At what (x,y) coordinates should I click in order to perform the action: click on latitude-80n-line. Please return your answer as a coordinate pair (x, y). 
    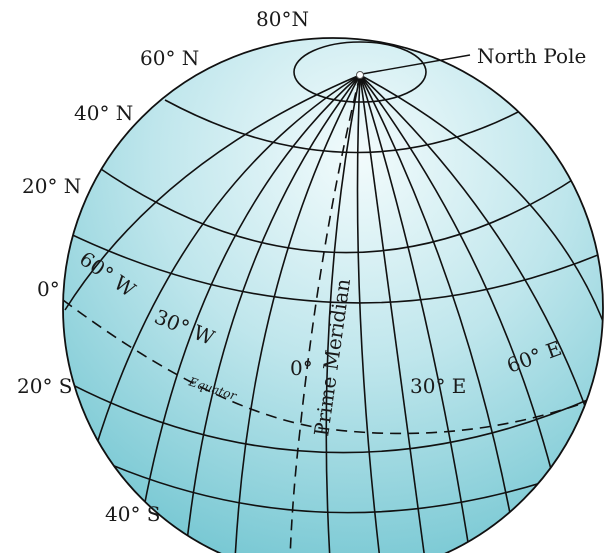
    Looking at the image, I should click on (360, 72).